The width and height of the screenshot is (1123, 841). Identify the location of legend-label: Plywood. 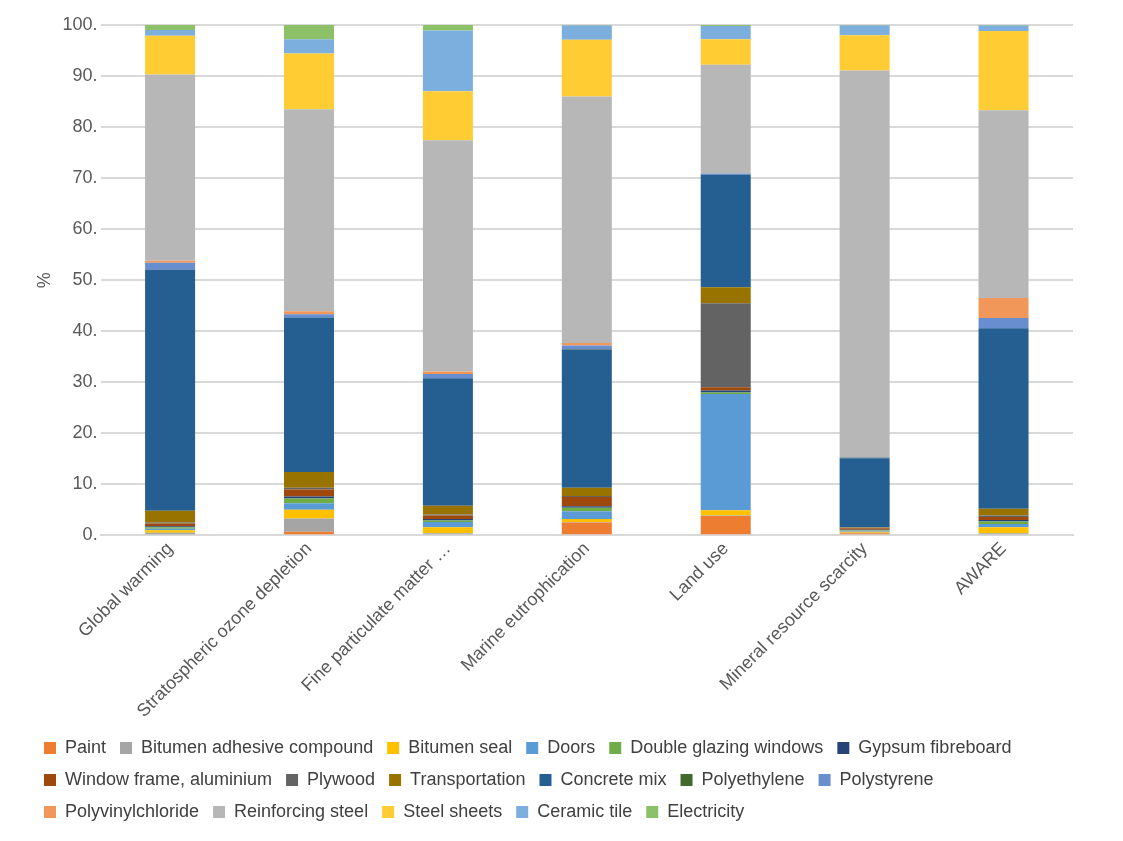
(341, 778).